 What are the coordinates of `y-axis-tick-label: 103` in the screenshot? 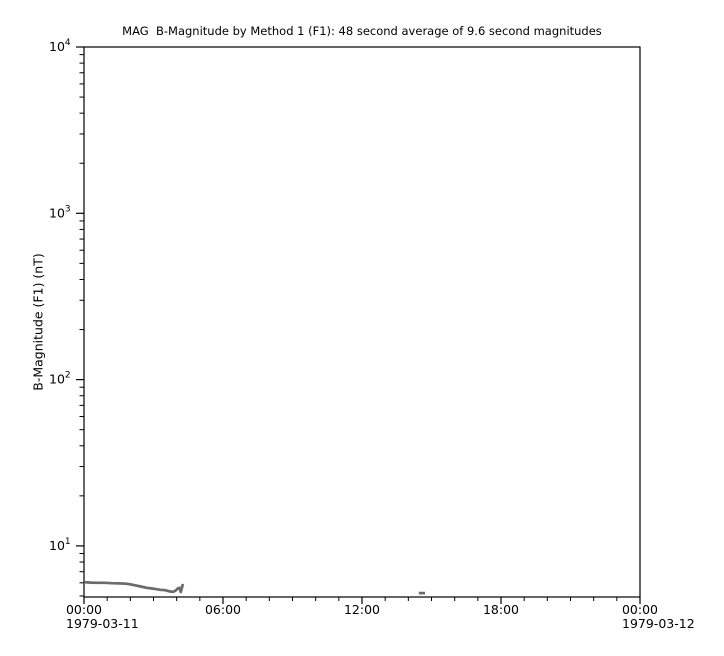 It's located at (60, 212).